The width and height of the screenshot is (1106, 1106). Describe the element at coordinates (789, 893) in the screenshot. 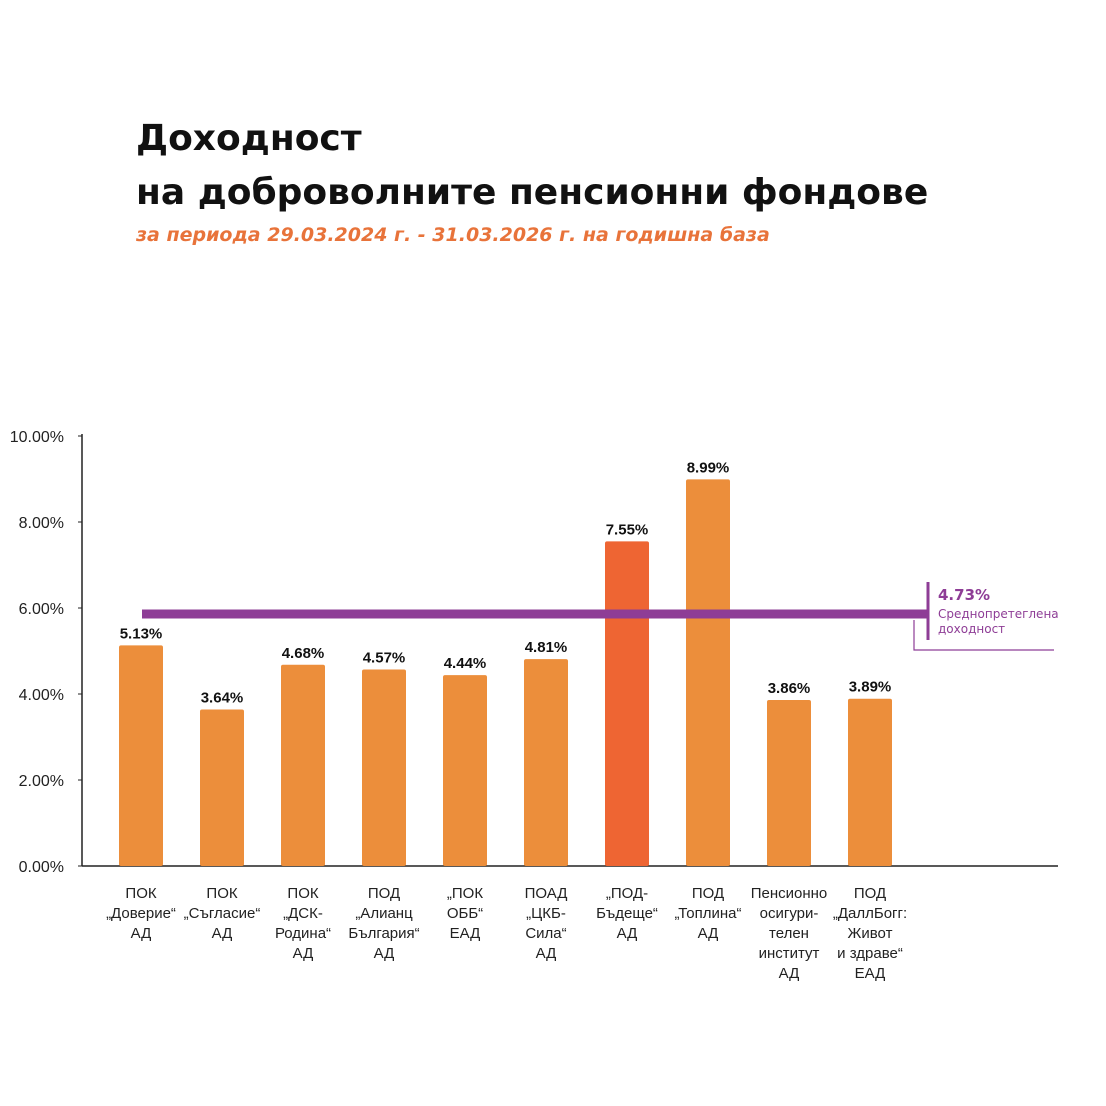

I see `category-label: Пенсионно` at that location.